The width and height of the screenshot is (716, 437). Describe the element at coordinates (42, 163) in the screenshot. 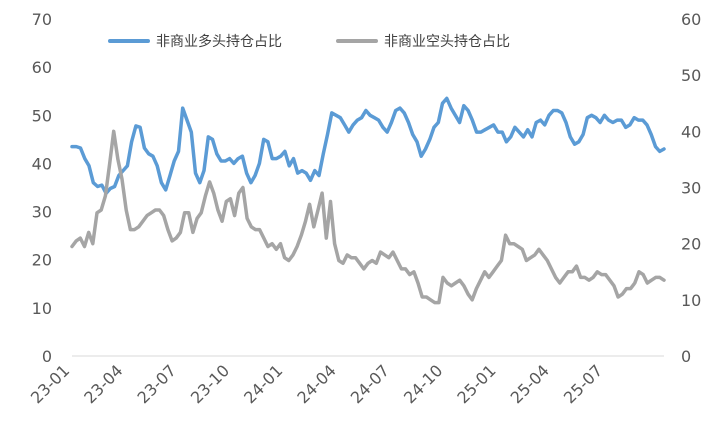

I see `left-y-tick-label: 40` at that location.